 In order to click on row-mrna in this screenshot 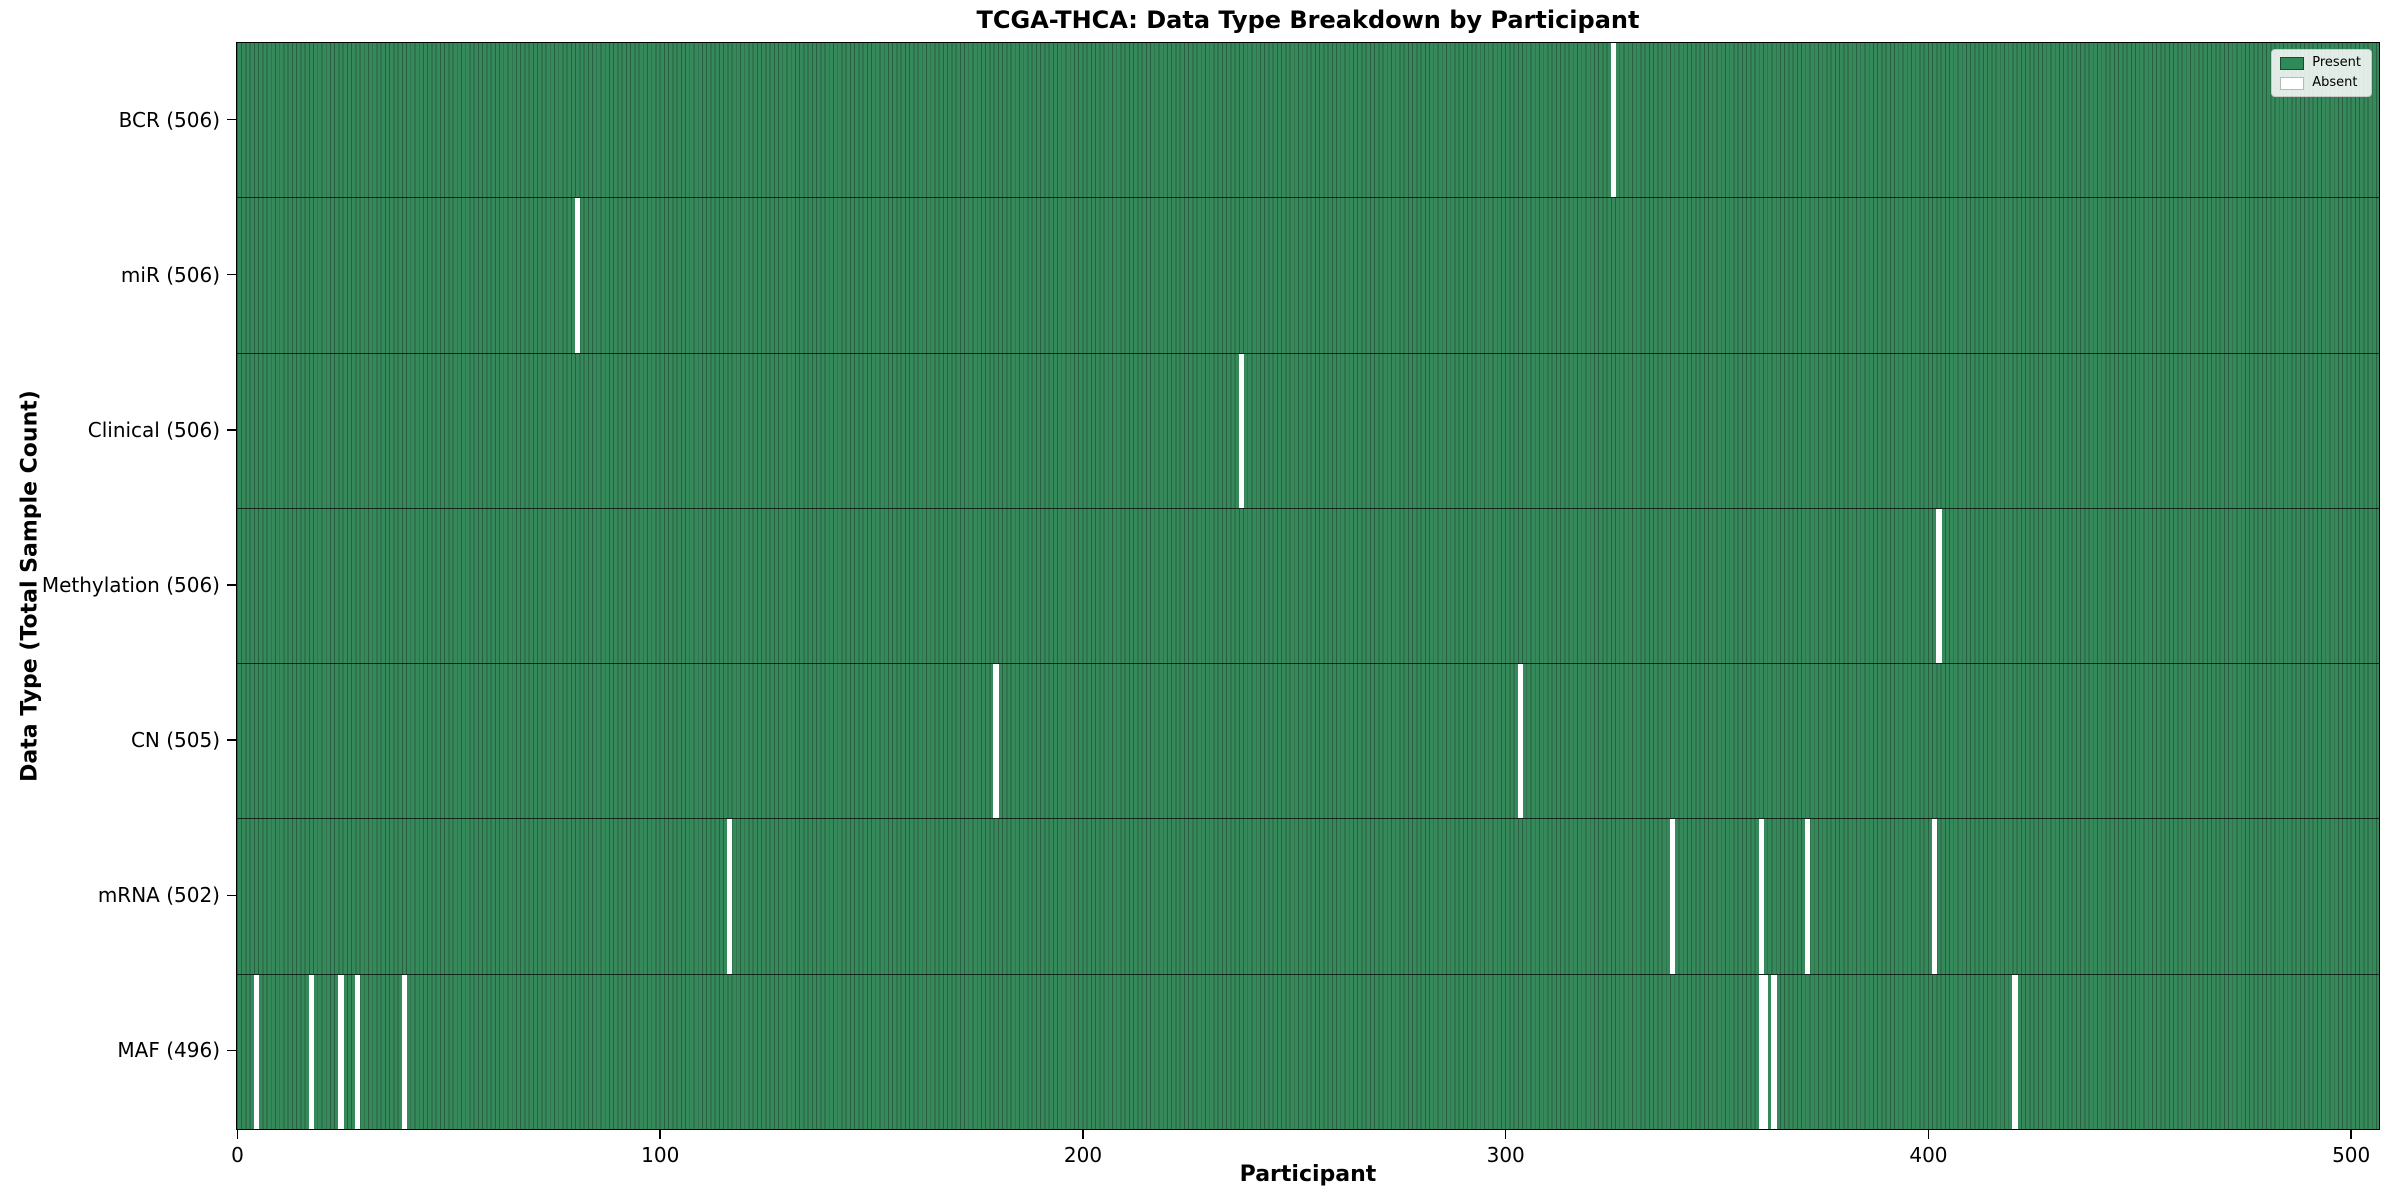, I will do `click(1308, 896)`.